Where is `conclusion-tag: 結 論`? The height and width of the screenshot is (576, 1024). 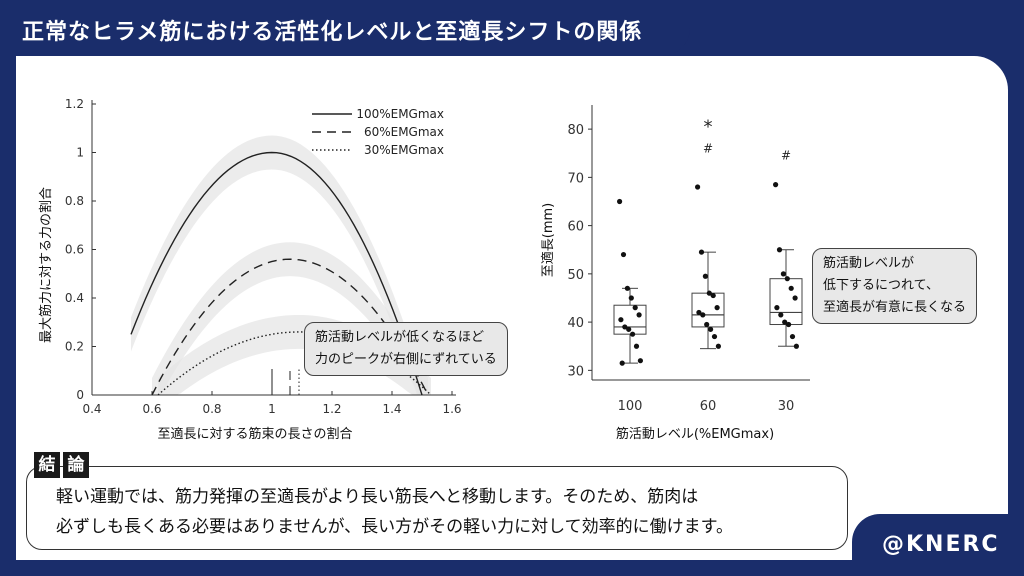
conclusion-tag: 結 論 is located at coordinates (61, 465).